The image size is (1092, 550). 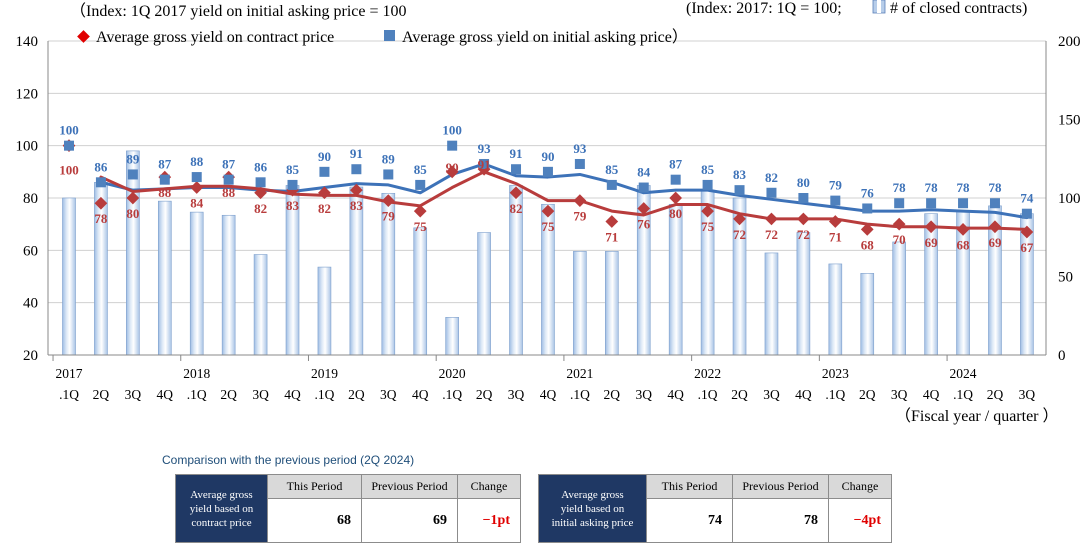 I want to click on y-left-tick-label: 60, so click(x=30, y=251).